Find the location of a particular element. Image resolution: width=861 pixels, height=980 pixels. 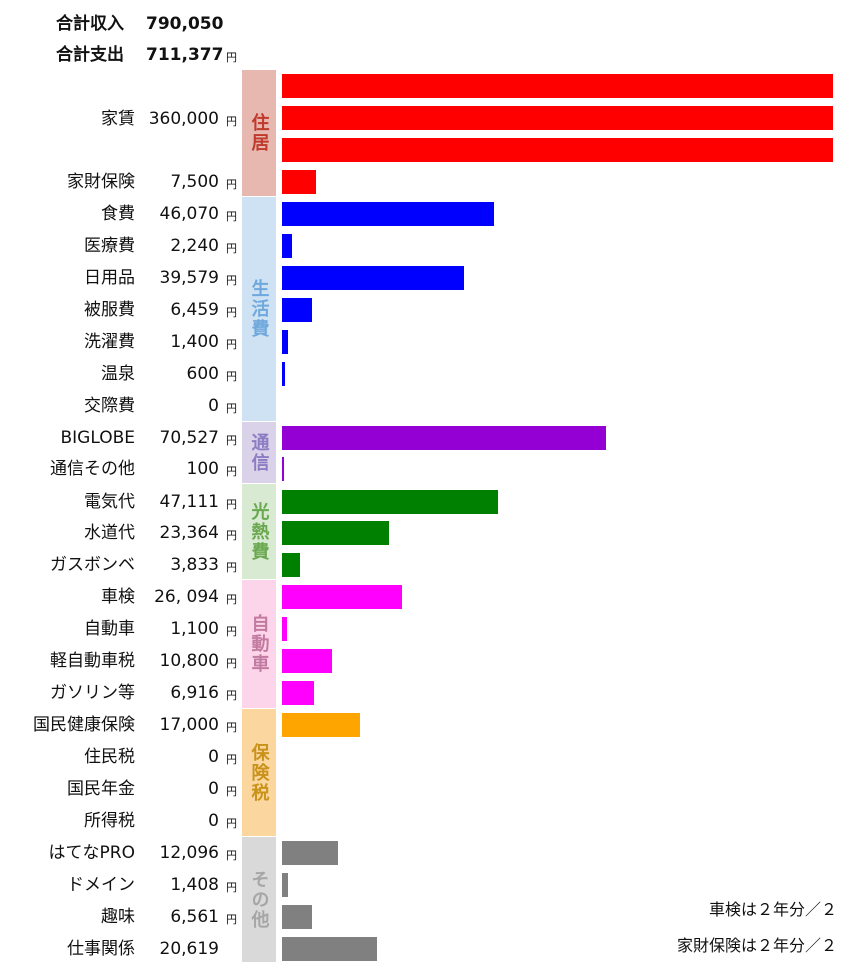

expense-value: 711,377 is located at coordinates (185, 55).